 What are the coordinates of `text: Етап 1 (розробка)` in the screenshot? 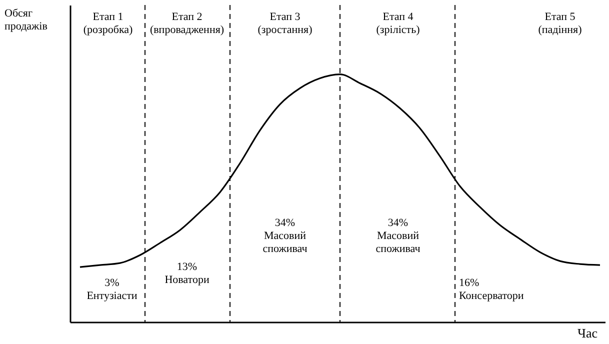 It's located at (108, 23).